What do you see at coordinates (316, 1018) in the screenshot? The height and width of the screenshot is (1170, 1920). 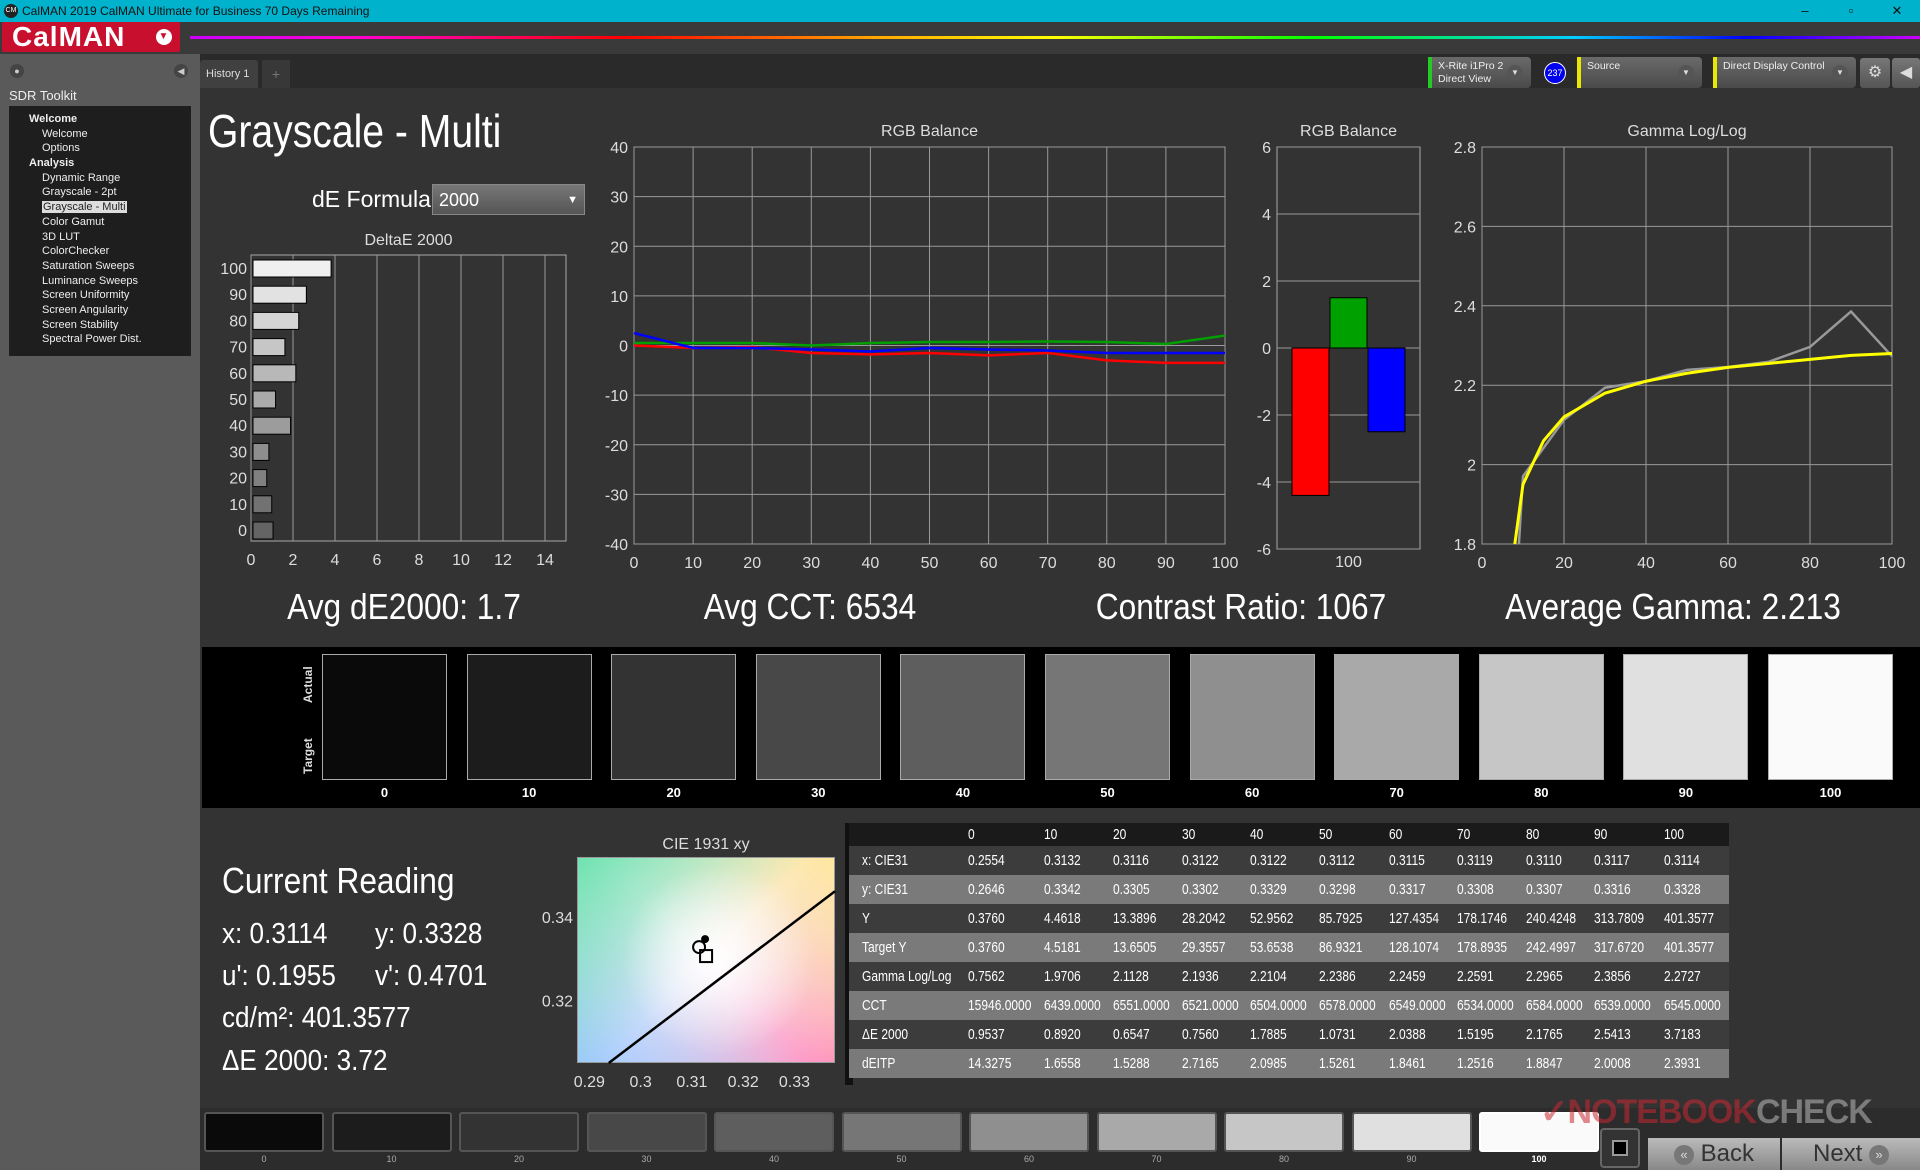 I see `reading-luminance: cd/m²: 401.3577` at bounding box center [316, 1018].